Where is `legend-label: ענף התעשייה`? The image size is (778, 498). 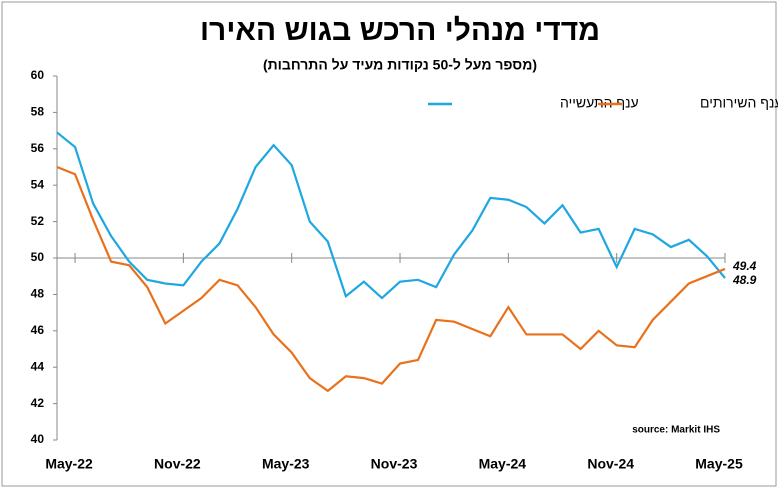 legend-label: ענף התעשייה is located at coordinates (599, 103).